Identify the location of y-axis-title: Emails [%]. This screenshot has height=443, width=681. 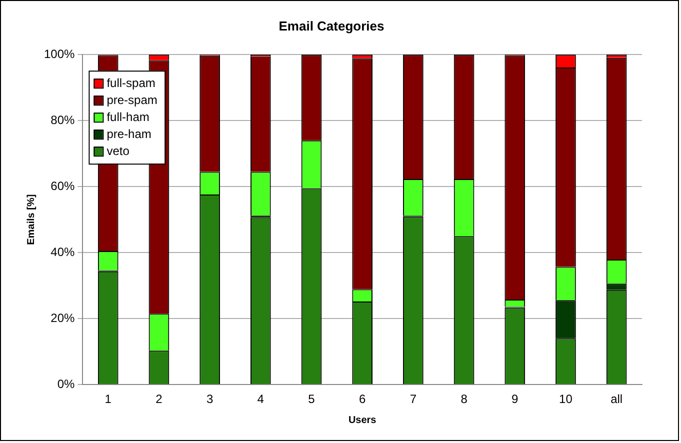
(31, 219).